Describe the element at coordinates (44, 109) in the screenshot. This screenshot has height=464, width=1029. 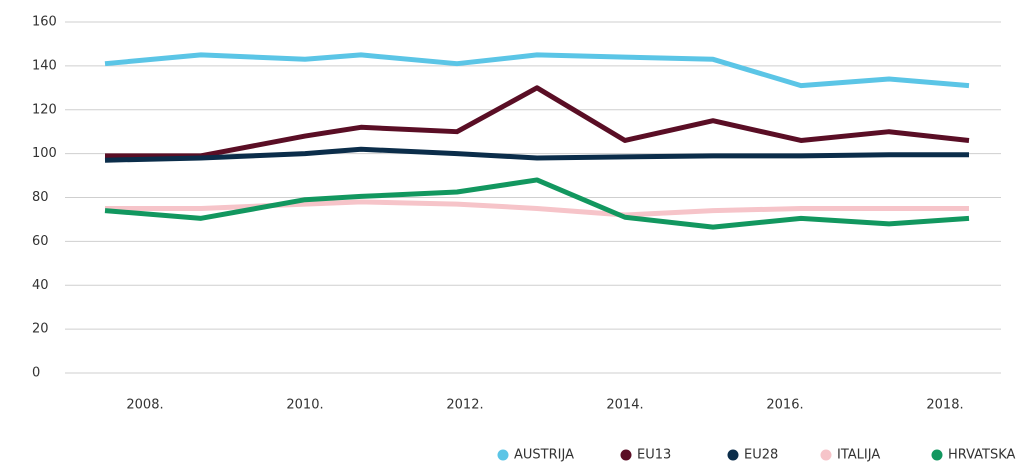
I see `y-tick-label: 120` at that location.